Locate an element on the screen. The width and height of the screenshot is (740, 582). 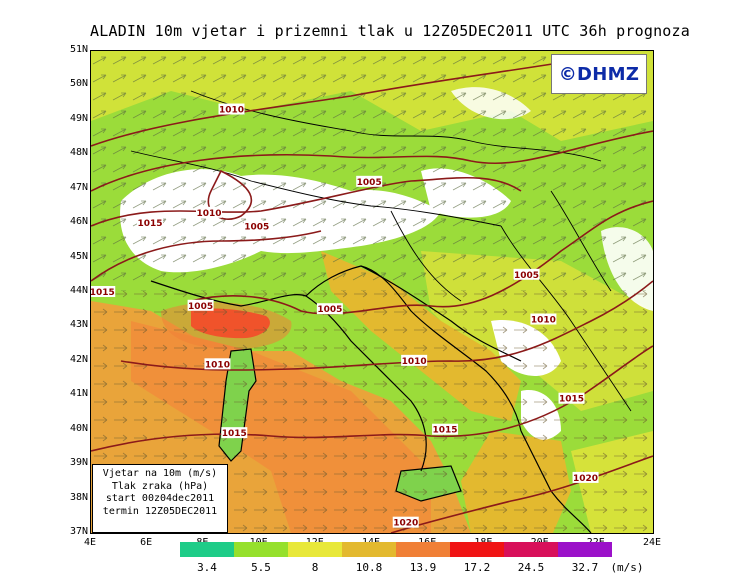
lat-tick-label: 41N is located at coordinates (78, 394).